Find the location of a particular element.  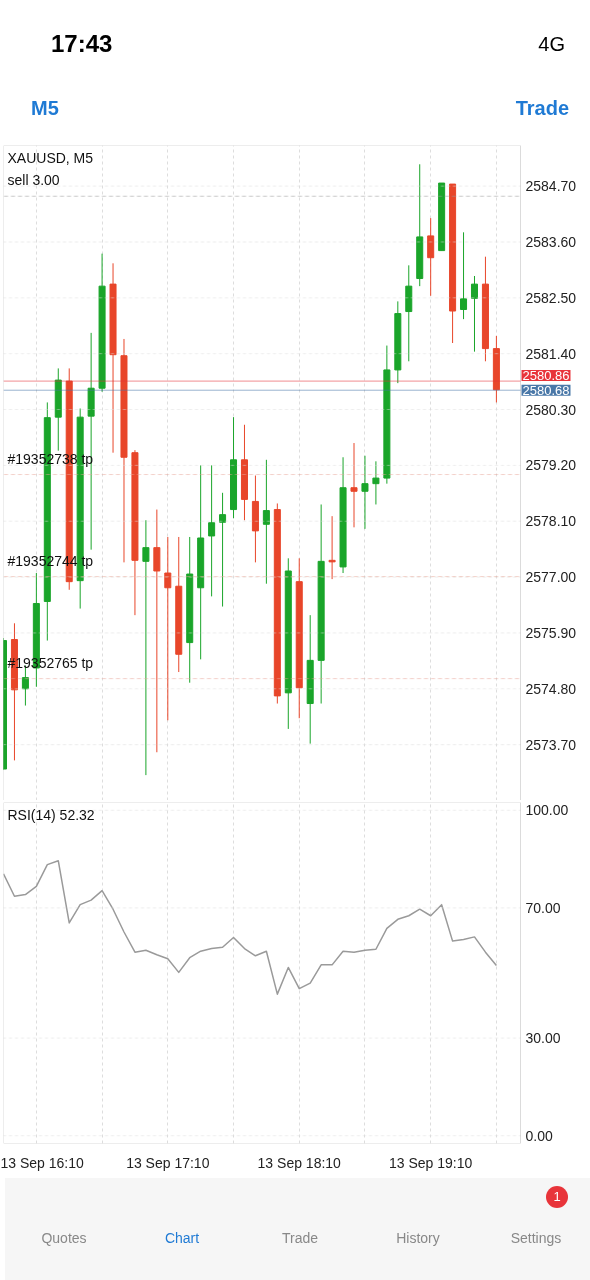

x-tick-label: 13 Sep 16:10 is located at coordinates (42, 1162).